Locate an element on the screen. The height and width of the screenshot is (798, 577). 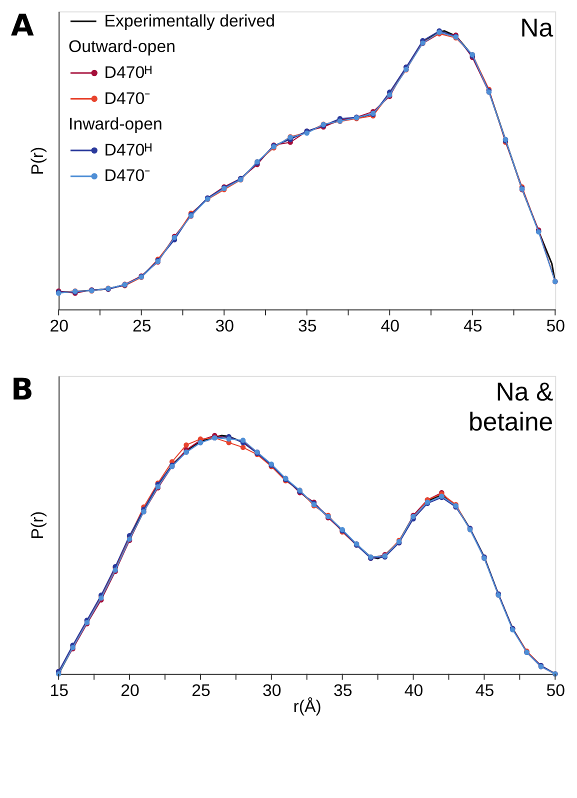
chart-title: Na & betaine is located at coordinates (511, 407).